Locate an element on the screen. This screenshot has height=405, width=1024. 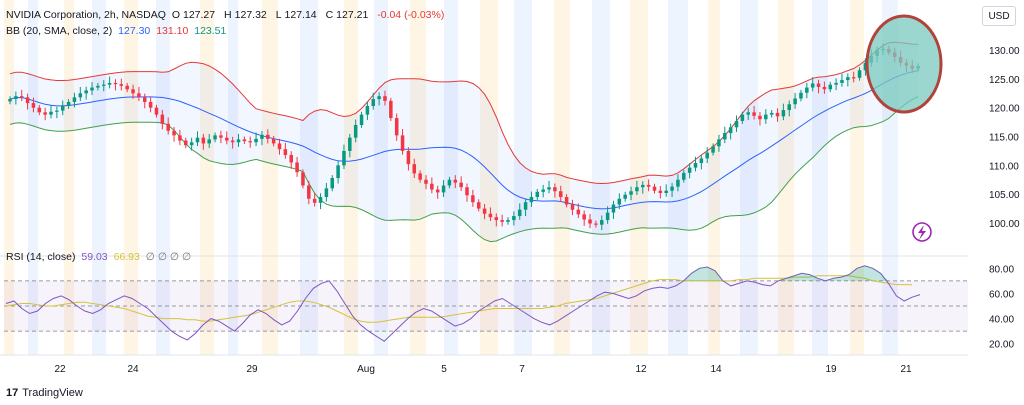
rsi-legend: RSI (14, close) 59.03 66.93 ∅ ∅ ∅ ∅ is located at coordinates (100, 257).